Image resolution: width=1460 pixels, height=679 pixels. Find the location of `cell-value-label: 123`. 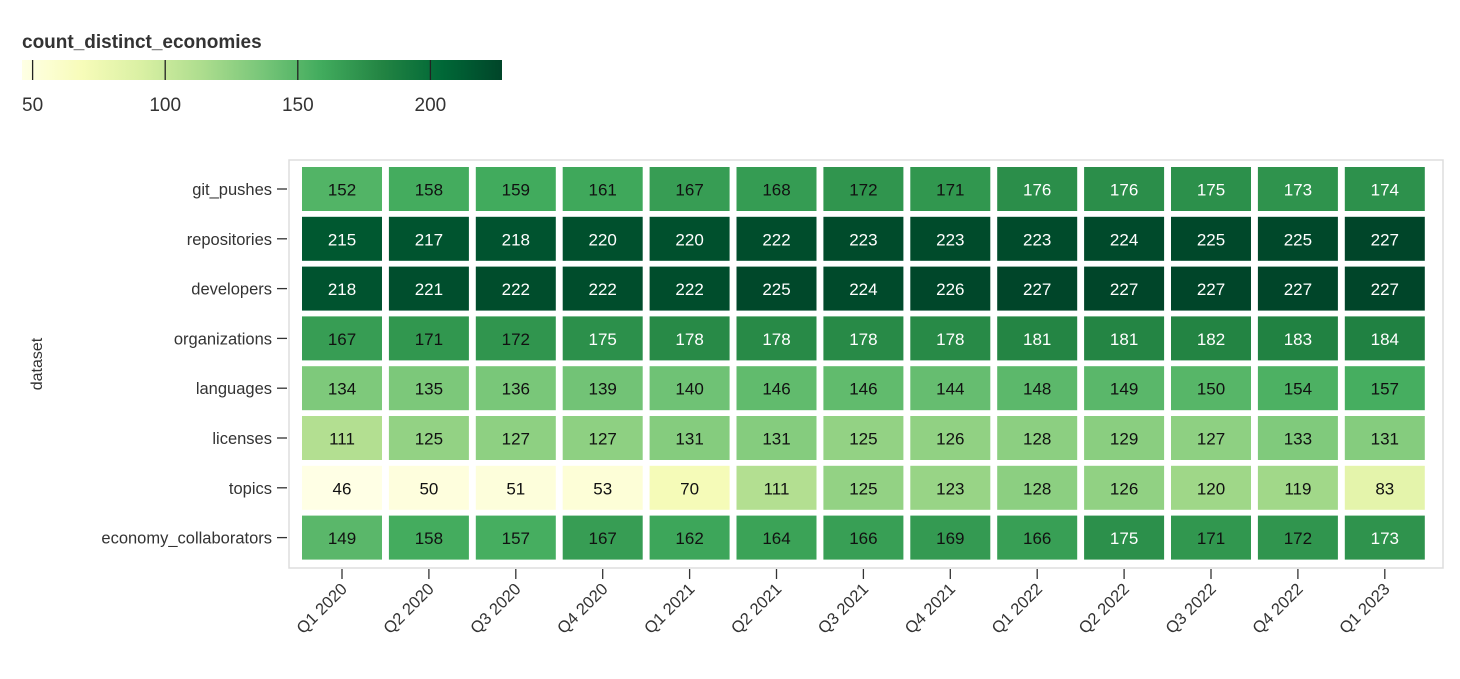

cell-value-label: 123 is located at coordinates (950, 488).